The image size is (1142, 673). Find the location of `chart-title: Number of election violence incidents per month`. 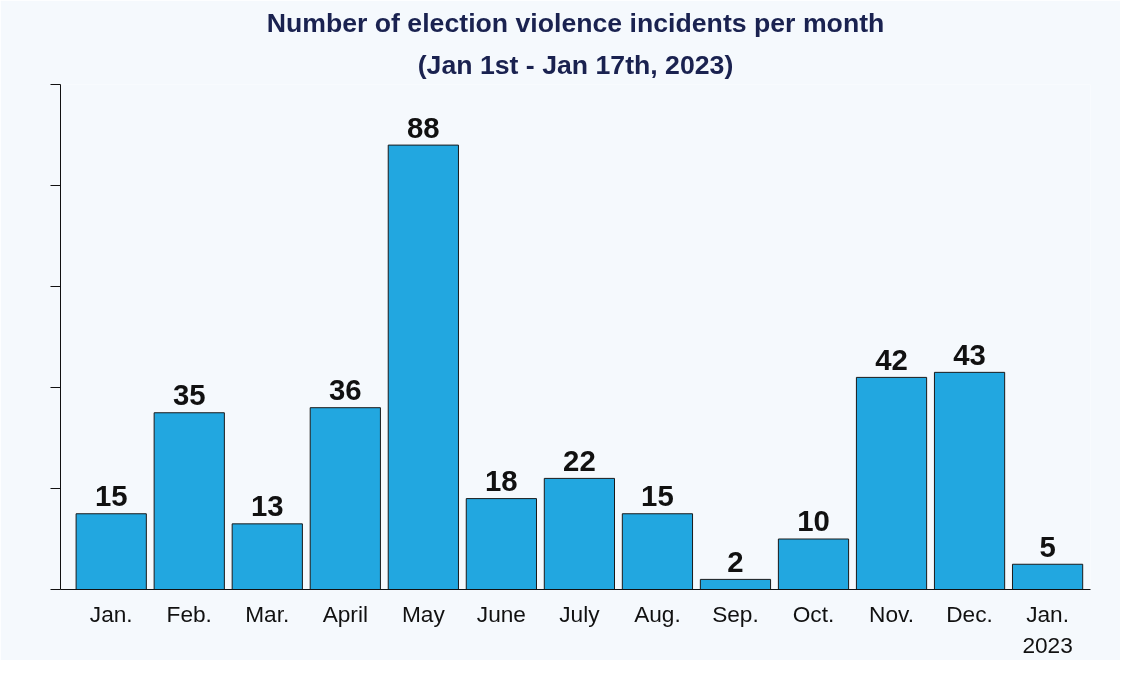

chart-title: Number of election violence incidents per month is located at coordinates (575, 22).